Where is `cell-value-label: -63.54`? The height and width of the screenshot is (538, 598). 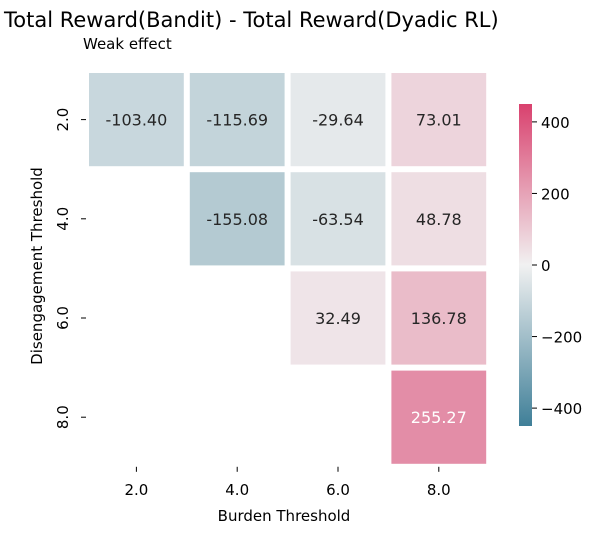
cell-value-label: -63.54 is located at coordinates (338, 219).